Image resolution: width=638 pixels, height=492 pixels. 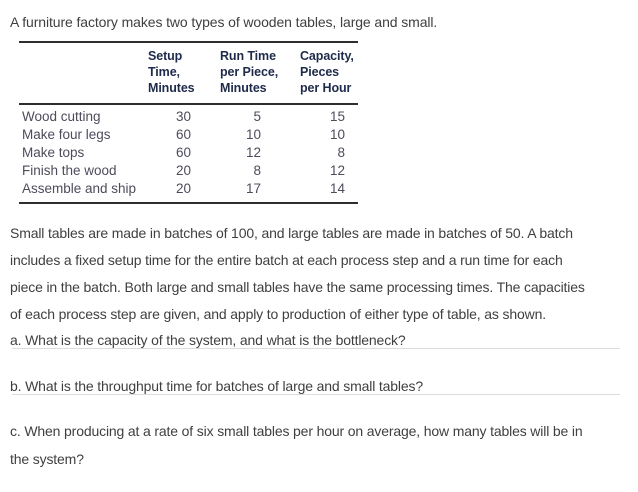 I want to click on capacity-cell: 8, so click(x=341, y=152).